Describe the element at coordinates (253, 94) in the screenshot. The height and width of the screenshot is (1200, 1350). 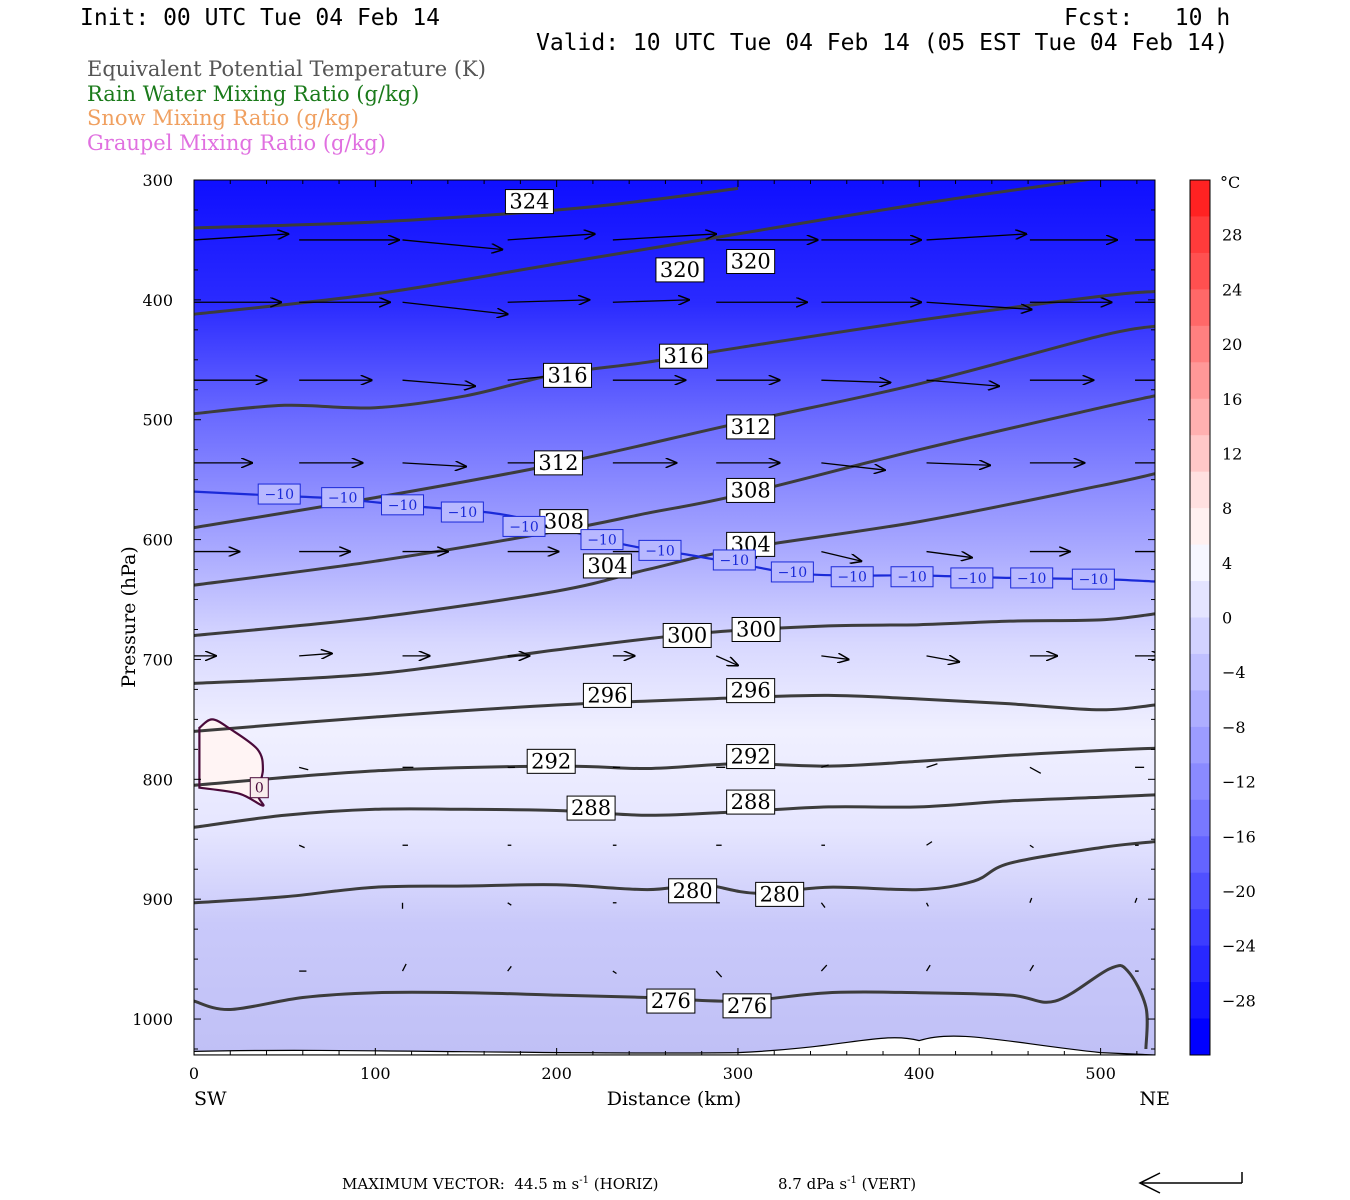
I see `legend-rain-water: Rain Water Mixing Ratio (g/kg)` at that location.